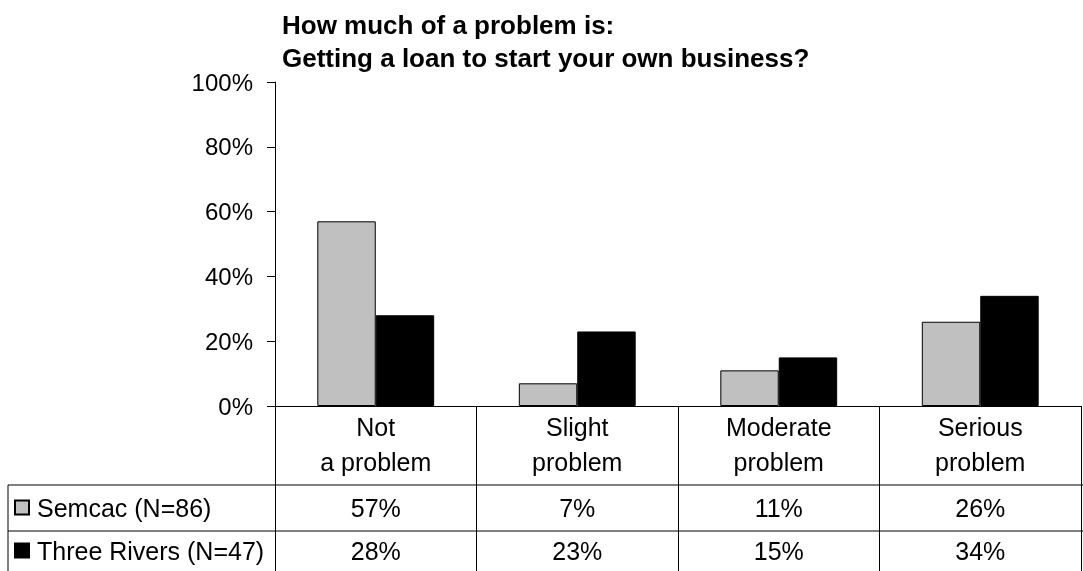 This screenshot has width=1083, height=571. I want to click on data-label: 11%, so click(778, 508).